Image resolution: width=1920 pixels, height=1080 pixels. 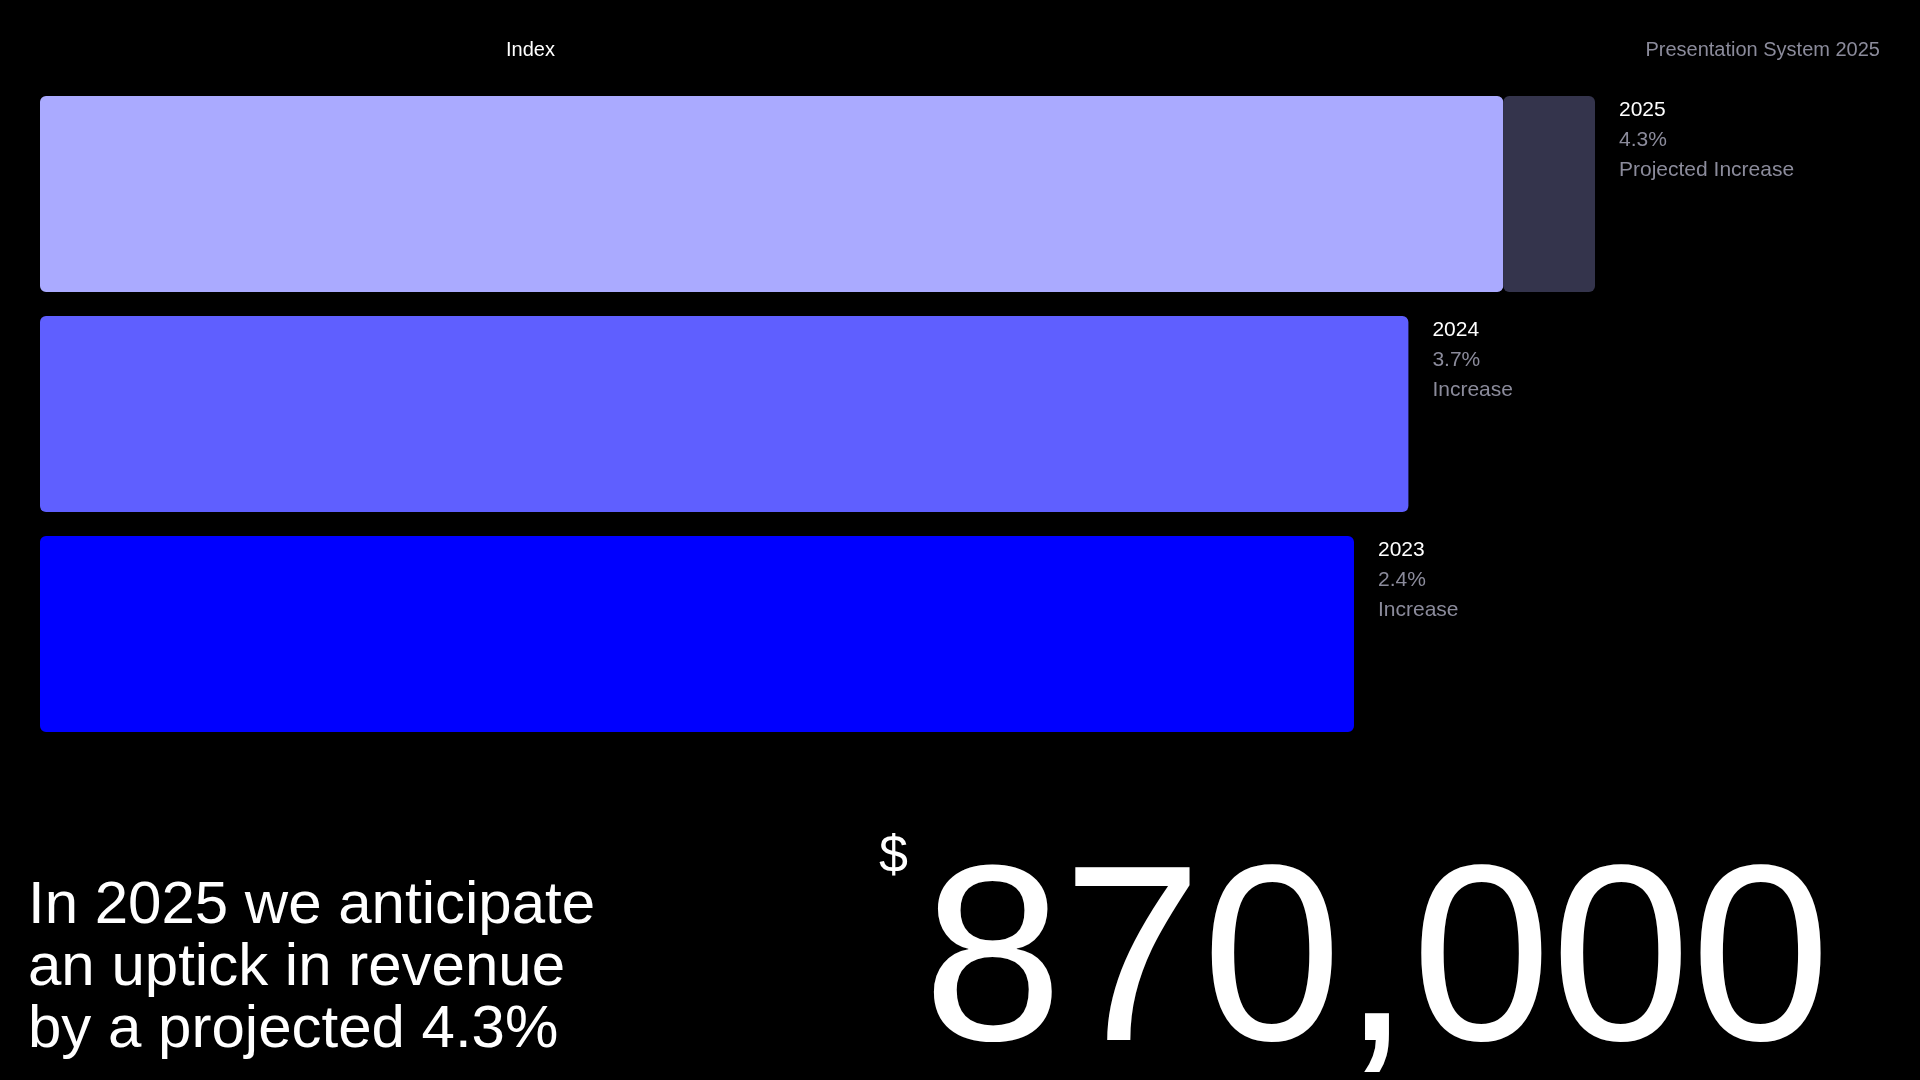 I want to click on y-tick-label: 2023, so click(x=1401, y=548).